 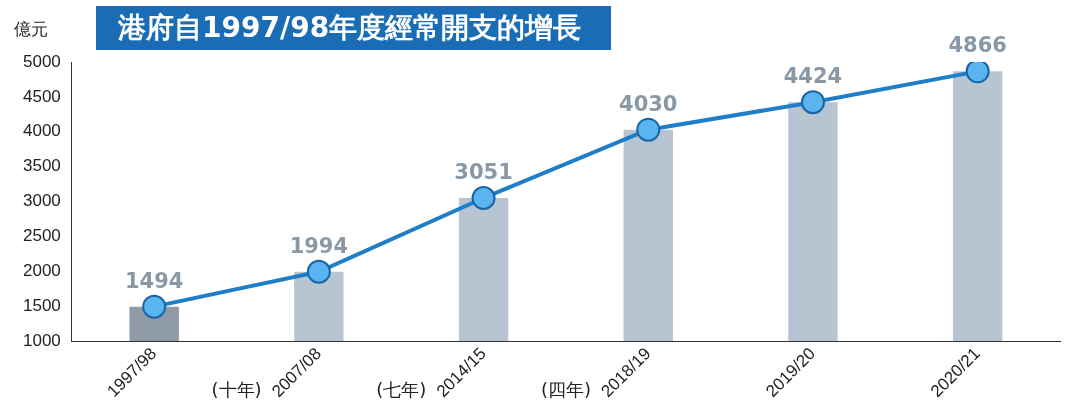 What do you see at coordinates (401, 389) in the screenshot?
I see `text: (七年)` at bounding box center [401, 389].